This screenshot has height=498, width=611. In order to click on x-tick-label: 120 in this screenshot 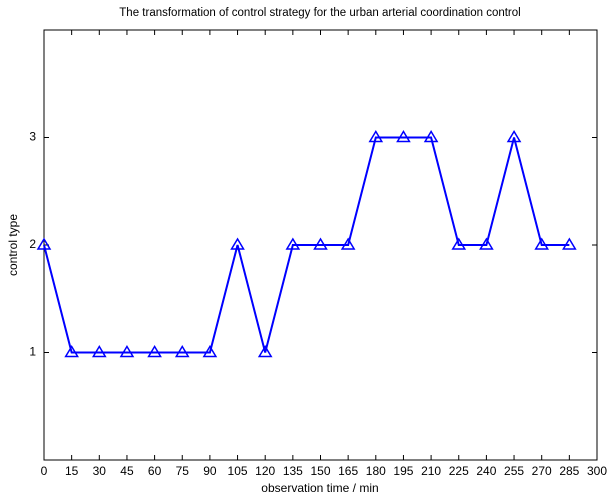, I will do `click(265, 471)`.